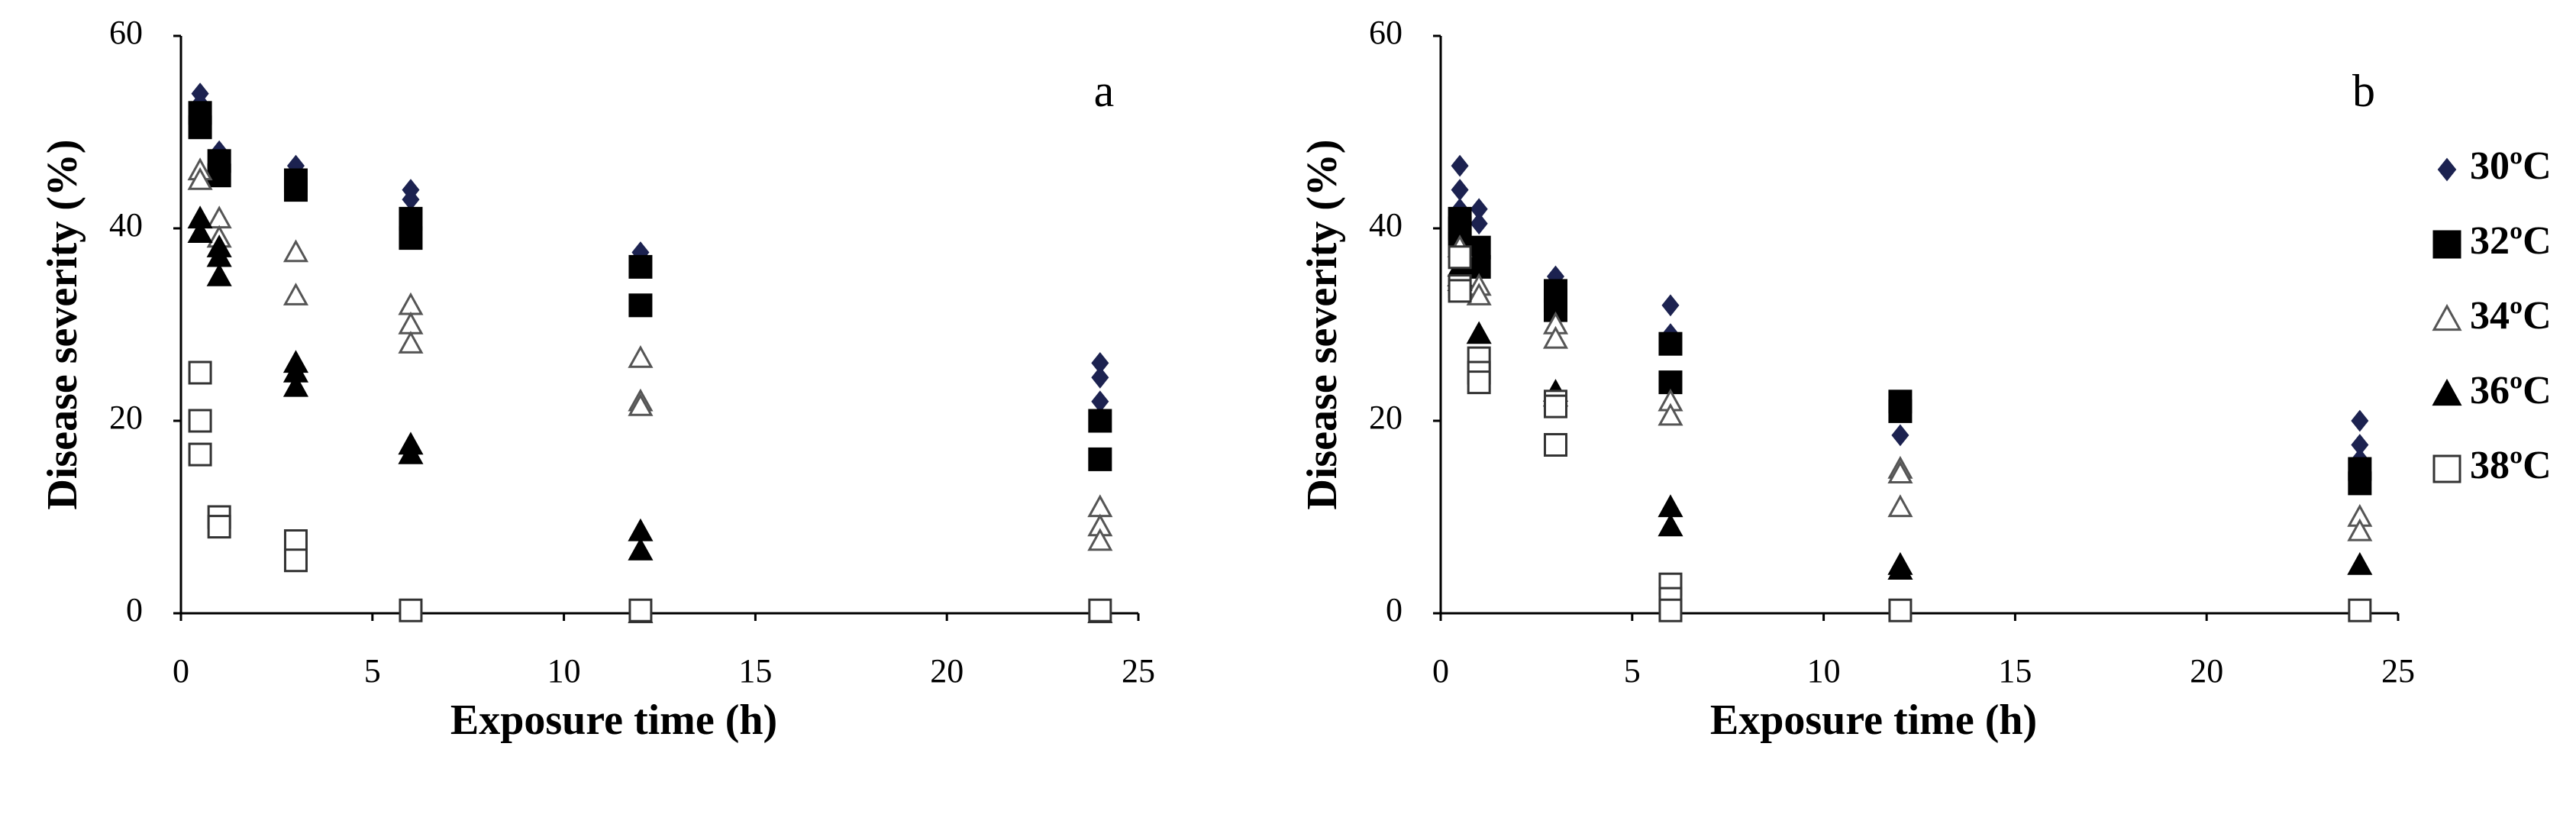 Image resolution: width=2576 pixels, height=821 pixels. What do you see at coordinates (2511, 241) in the screenshot?
I see `legend-label: 32ºC` at bounding box center [2511, 241].